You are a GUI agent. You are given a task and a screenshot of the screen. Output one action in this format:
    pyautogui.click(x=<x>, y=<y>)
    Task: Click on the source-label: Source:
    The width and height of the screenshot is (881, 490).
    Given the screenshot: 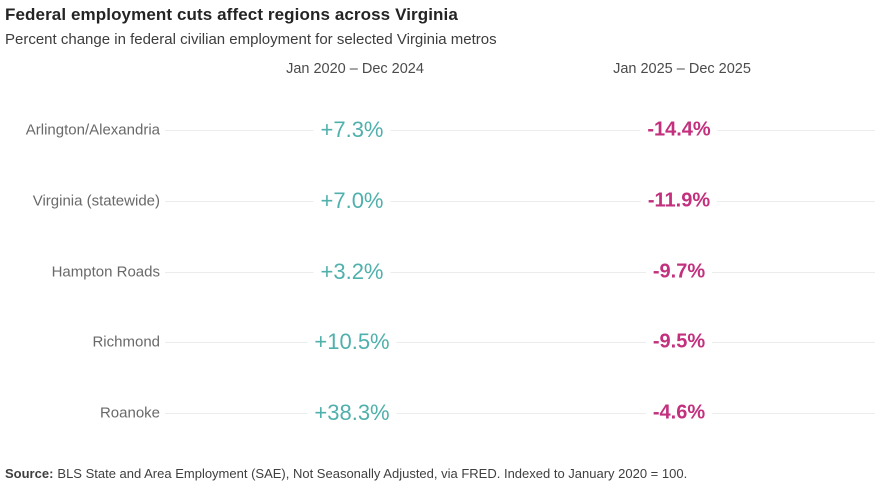 What is the action you would take?
    pyautogui.click(x=29, y=473)
    